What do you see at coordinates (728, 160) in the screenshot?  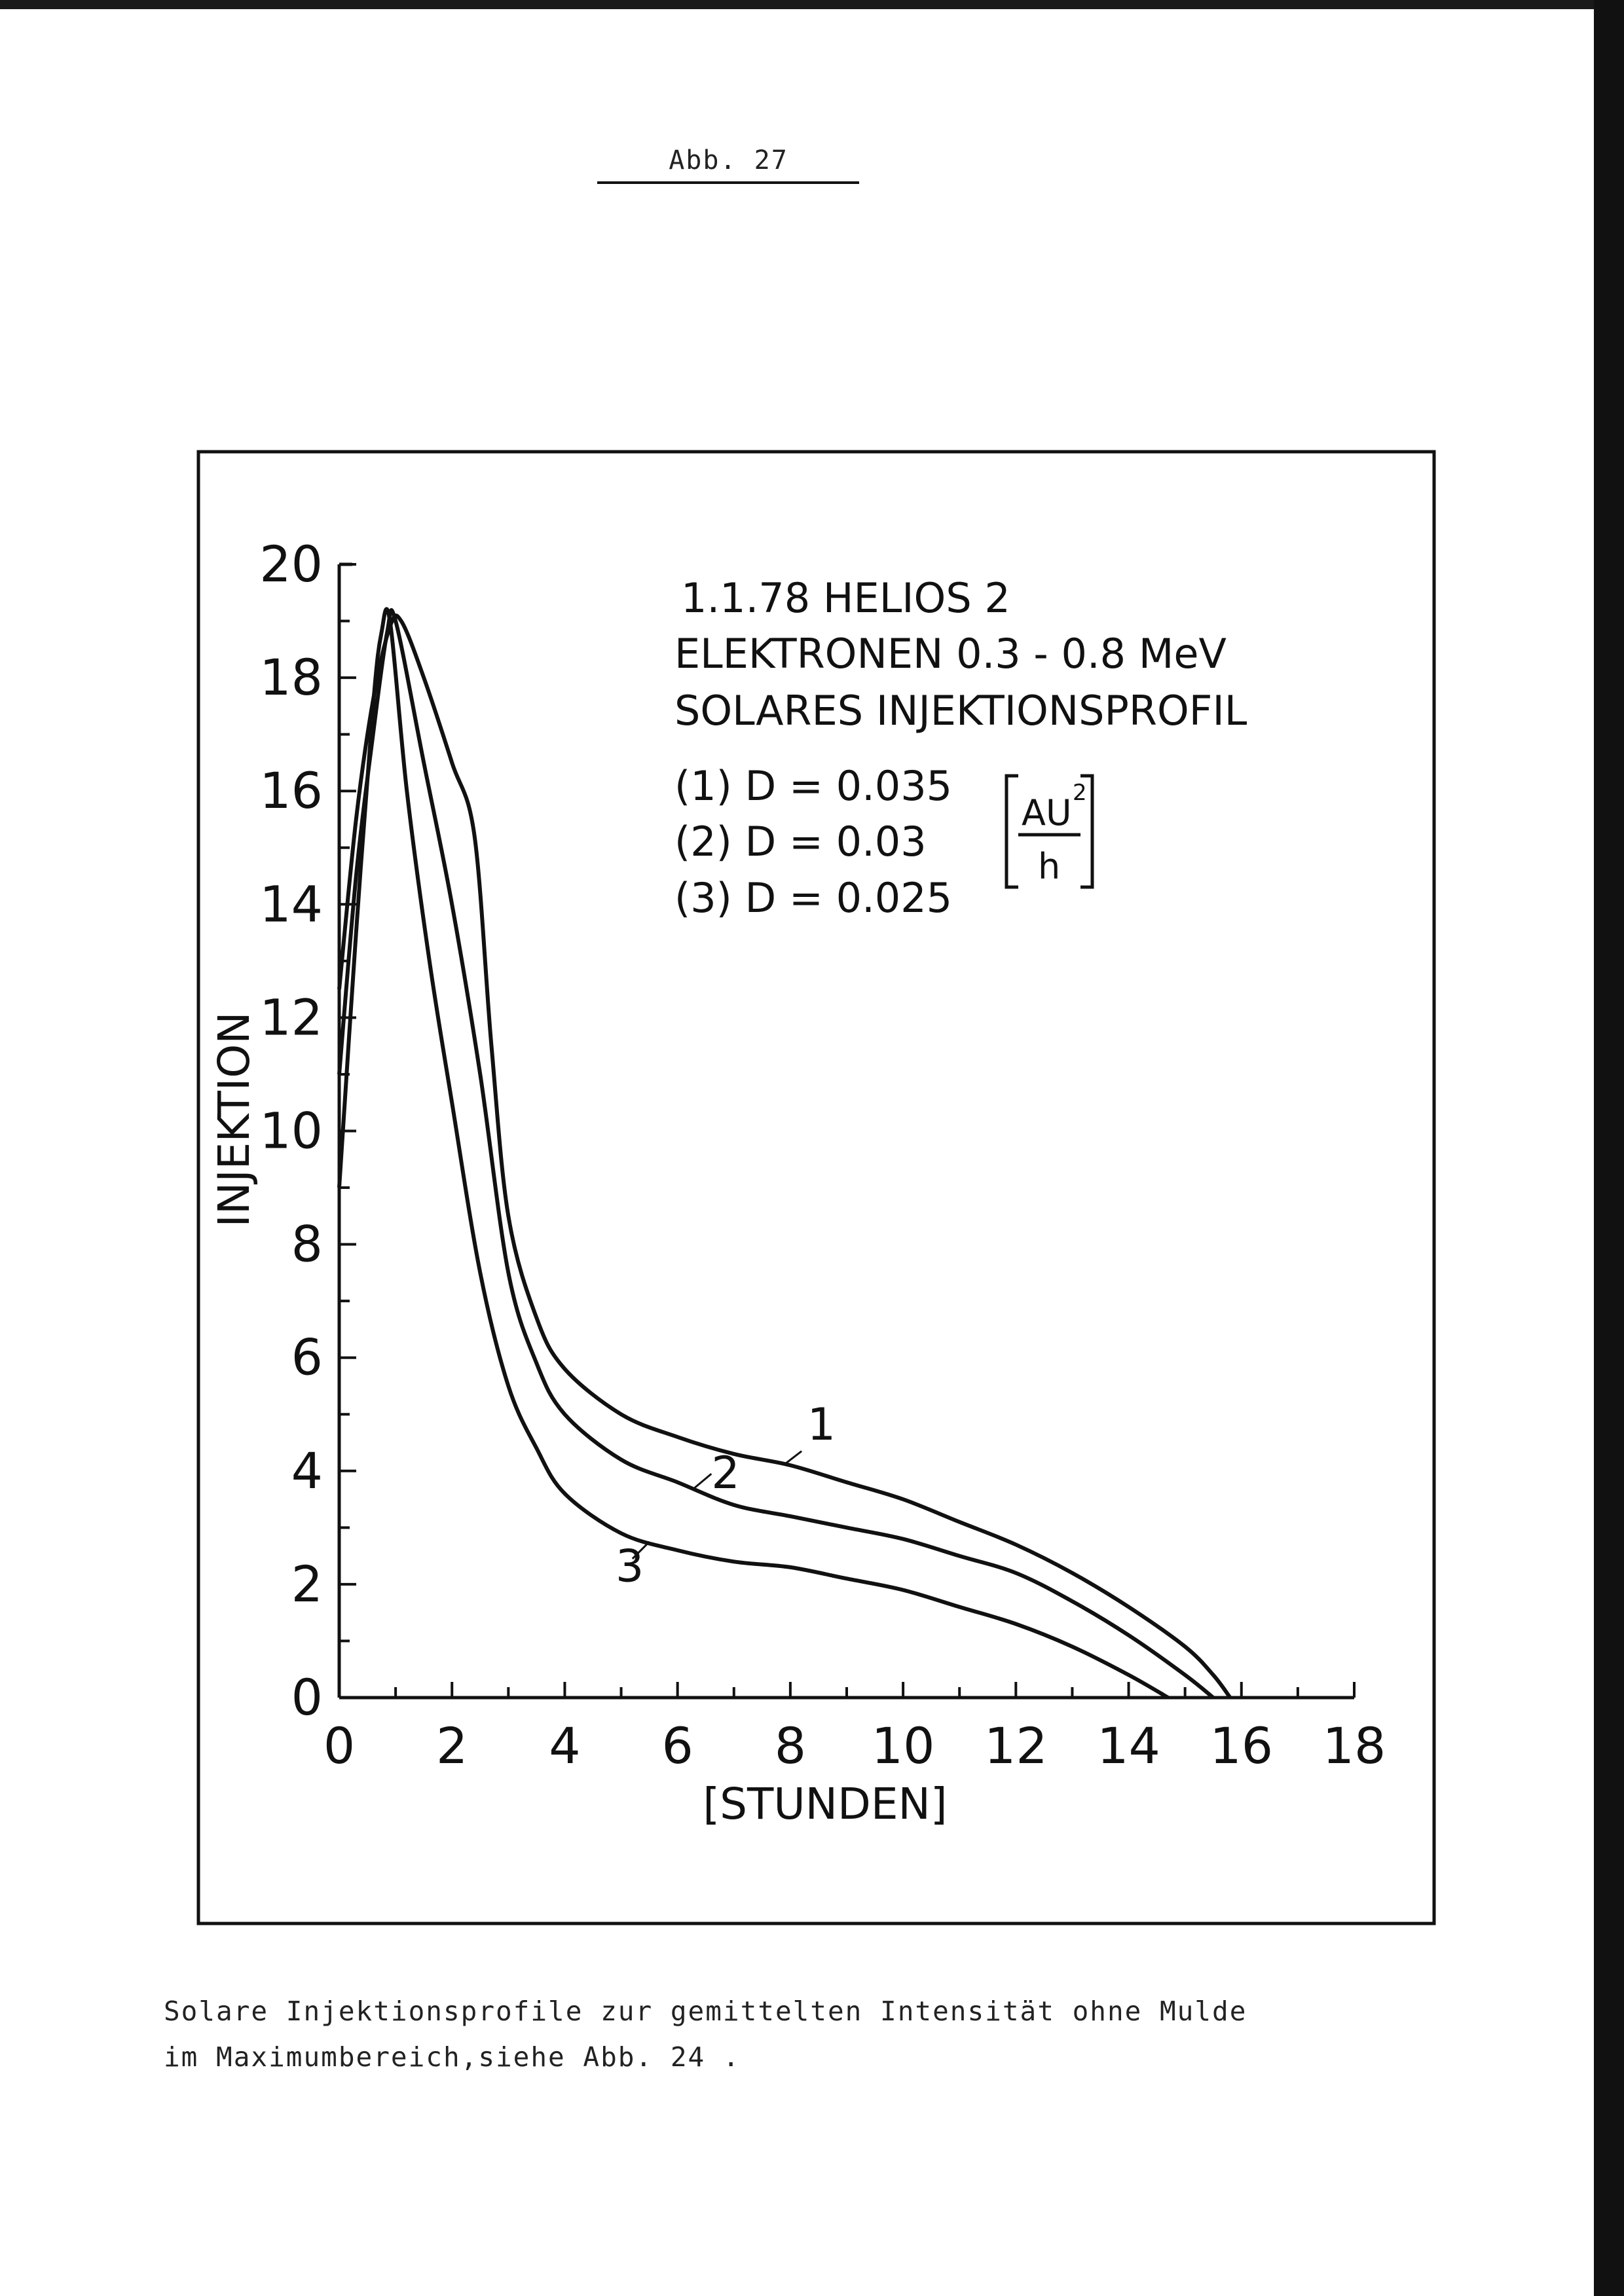 I see `figure-number: Abb. 27` at bounding box center [728, 160].